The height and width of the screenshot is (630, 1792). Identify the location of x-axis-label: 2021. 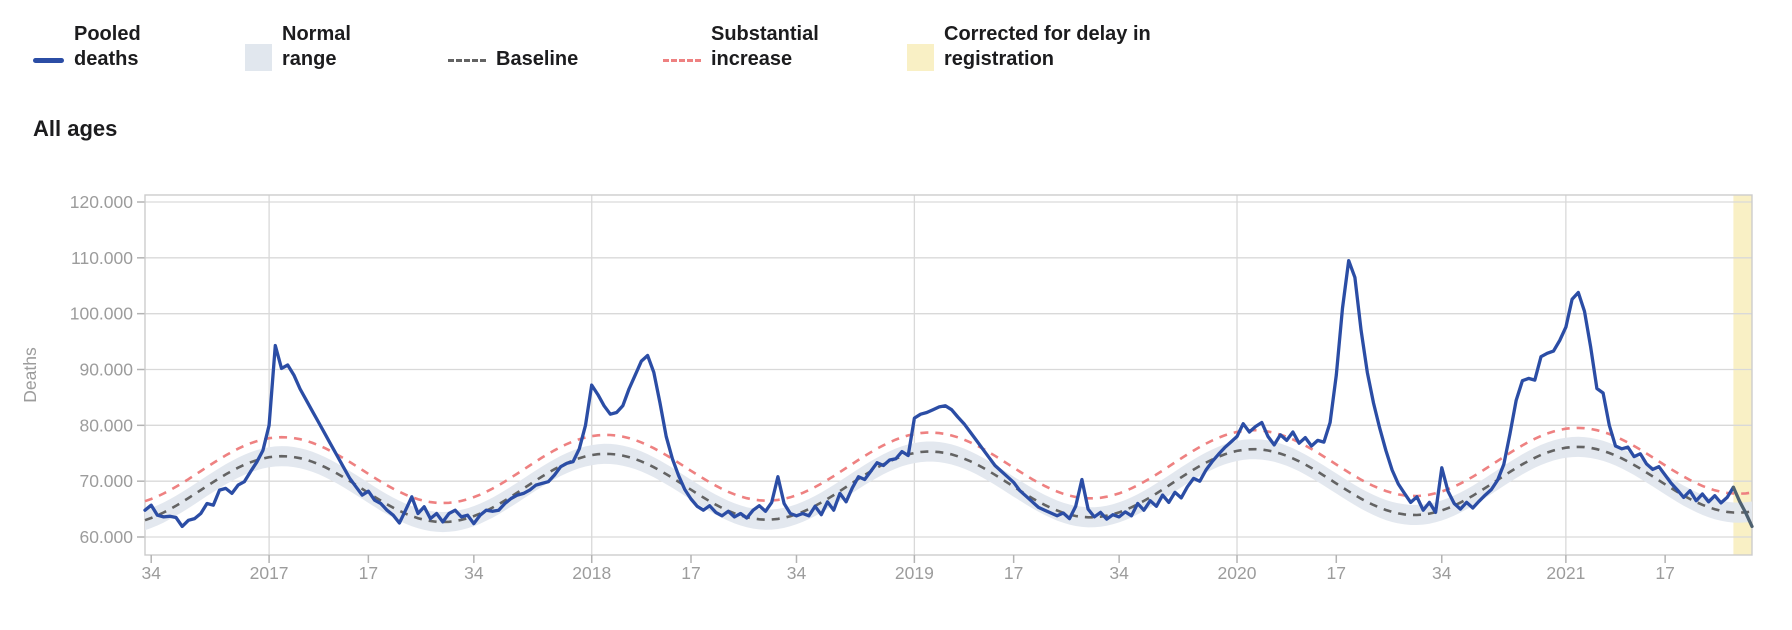
(1565, 573).